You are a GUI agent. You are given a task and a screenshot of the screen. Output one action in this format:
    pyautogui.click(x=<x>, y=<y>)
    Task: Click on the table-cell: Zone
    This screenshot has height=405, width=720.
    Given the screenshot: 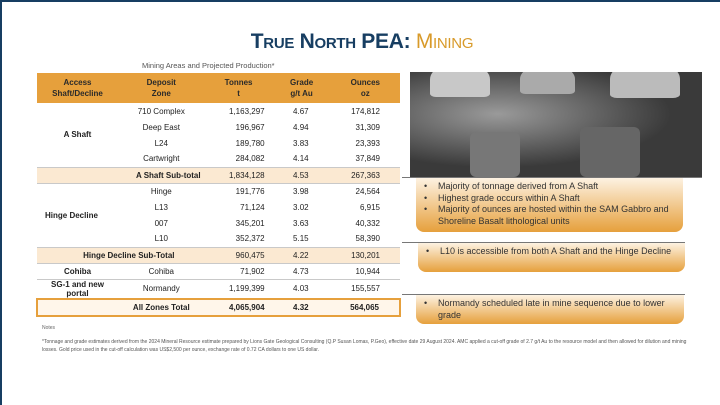 What is the action you would take?
    pyautogui.click(x=161, y=93)
    